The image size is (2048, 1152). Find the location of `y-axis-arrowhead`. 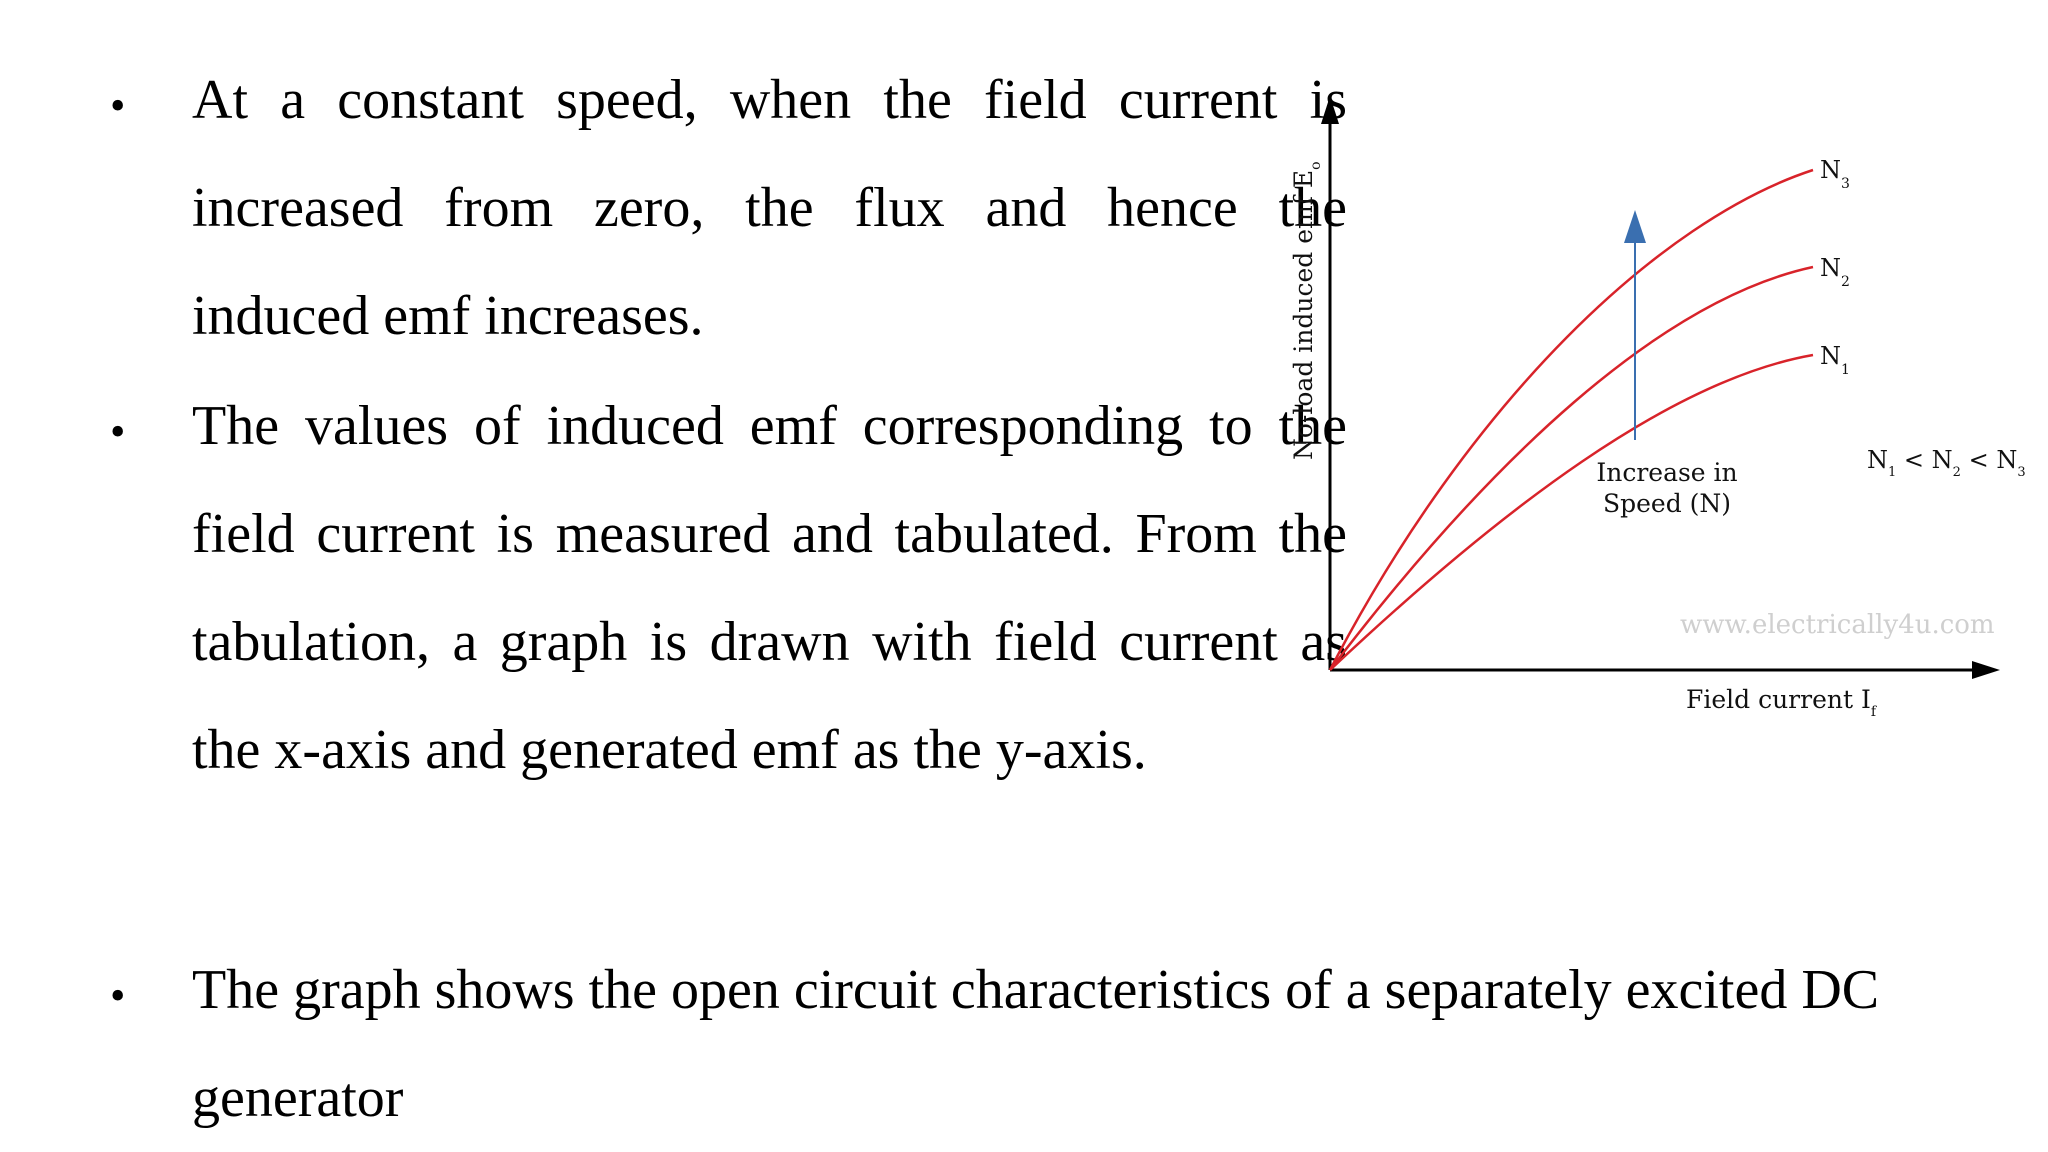

y-axis-arrowhead is located at coordinates (1330, 110).